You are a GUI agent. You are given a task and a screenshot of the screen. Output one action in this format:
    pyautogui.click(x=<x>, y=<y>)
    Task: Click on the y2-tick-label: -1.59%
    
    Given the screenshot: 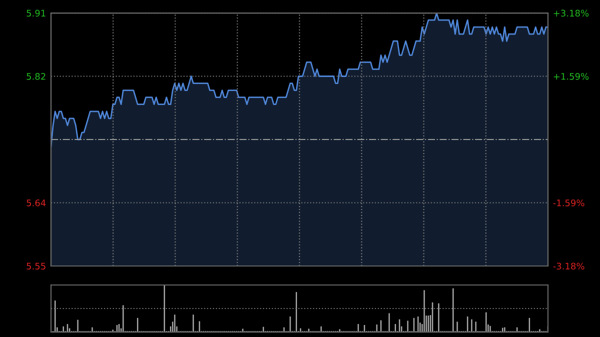 What is the action you would take?
    pyautogui.click(x=568, y=202)
    